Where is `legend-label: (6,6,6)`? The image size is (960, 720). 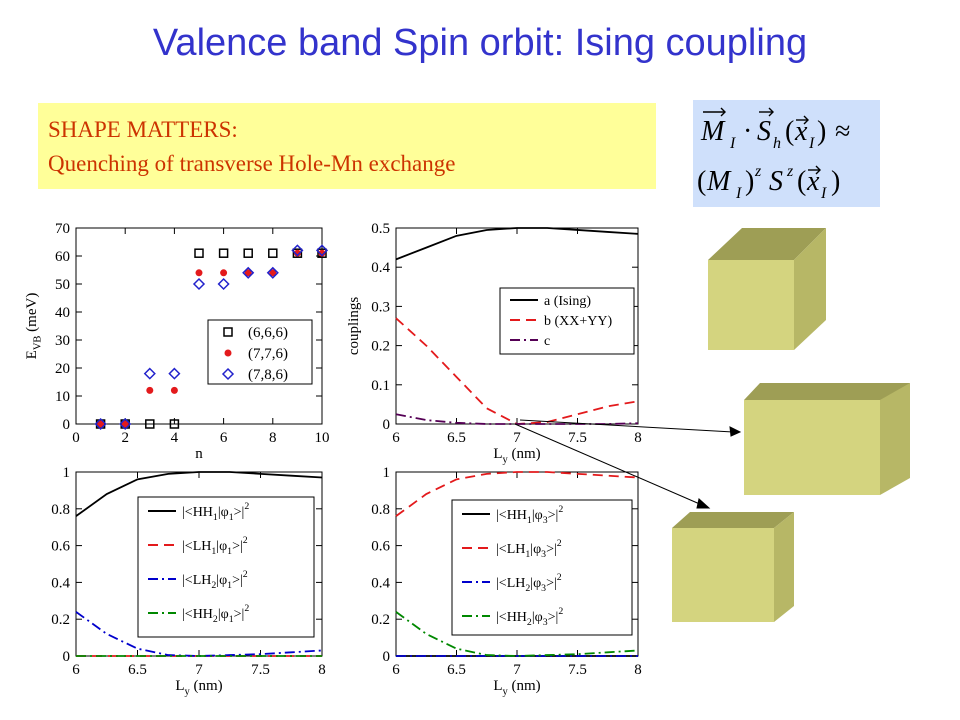 legend-label: (6,6,6) is located at coordinates (268, 333).